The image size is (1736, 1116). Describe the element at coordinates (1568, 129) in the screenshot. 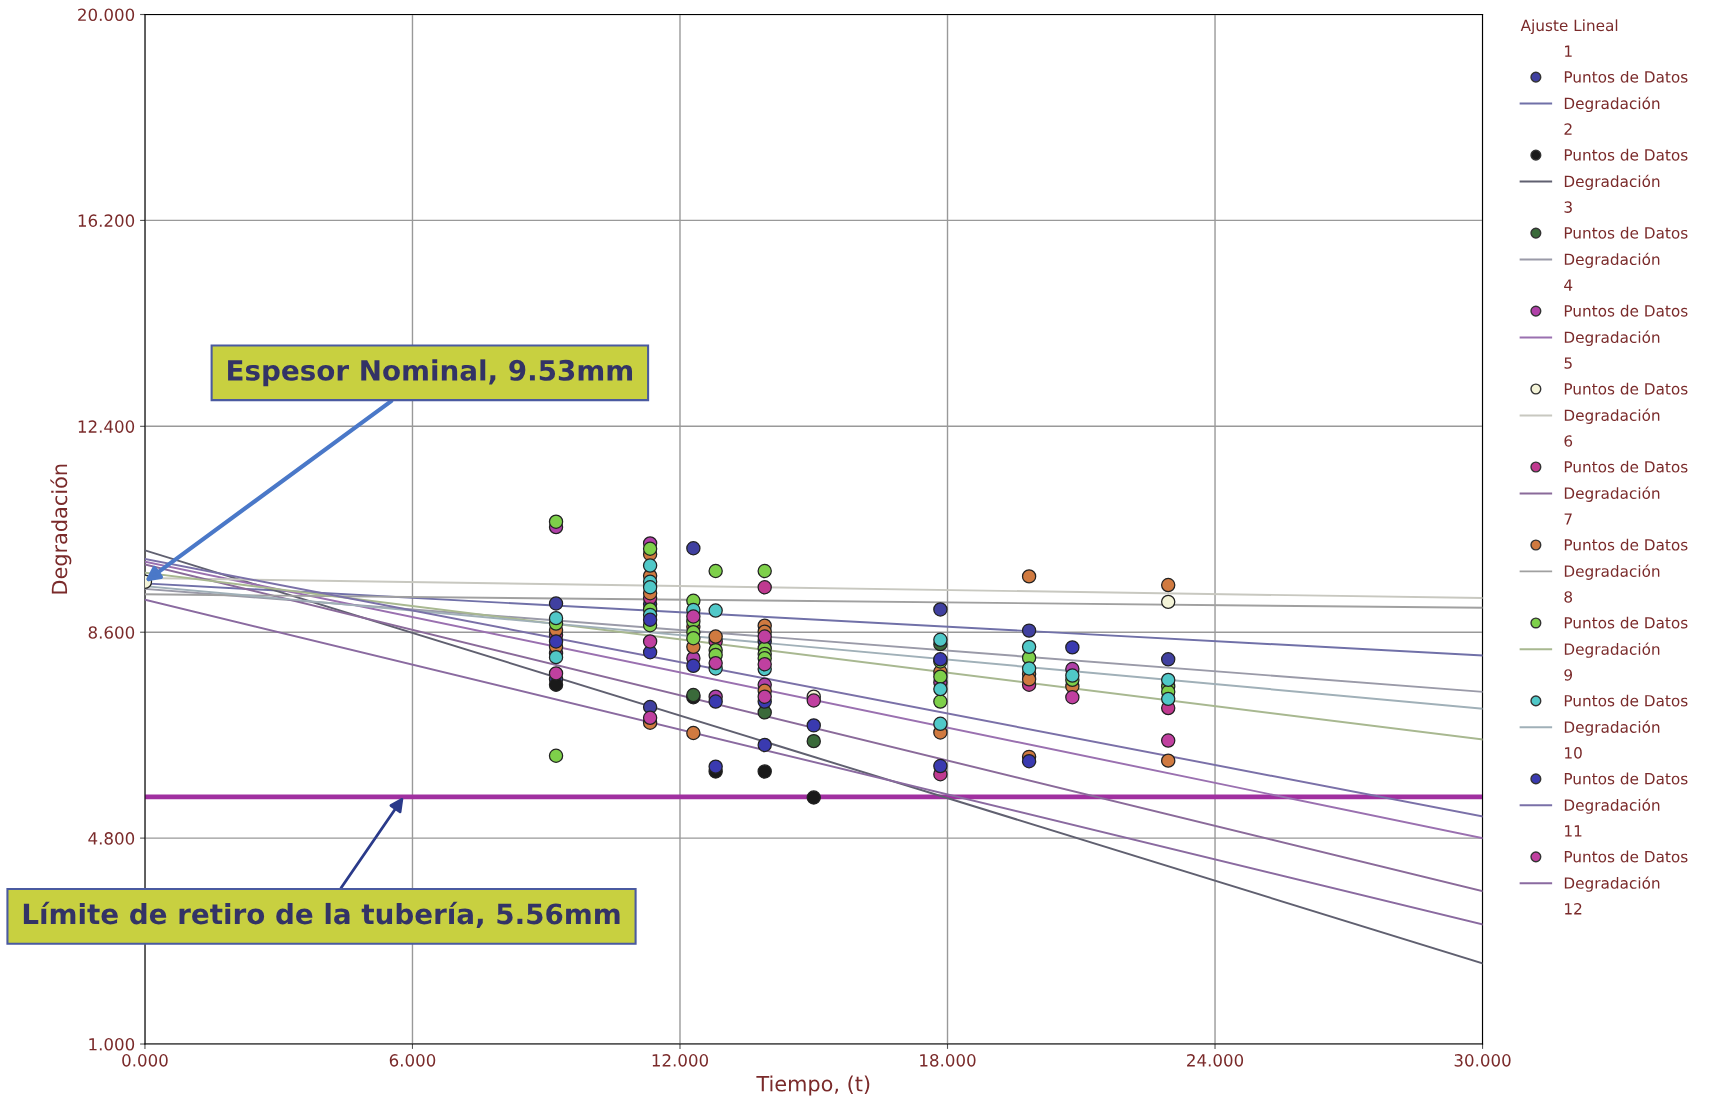

I see `text: 2` at that location.